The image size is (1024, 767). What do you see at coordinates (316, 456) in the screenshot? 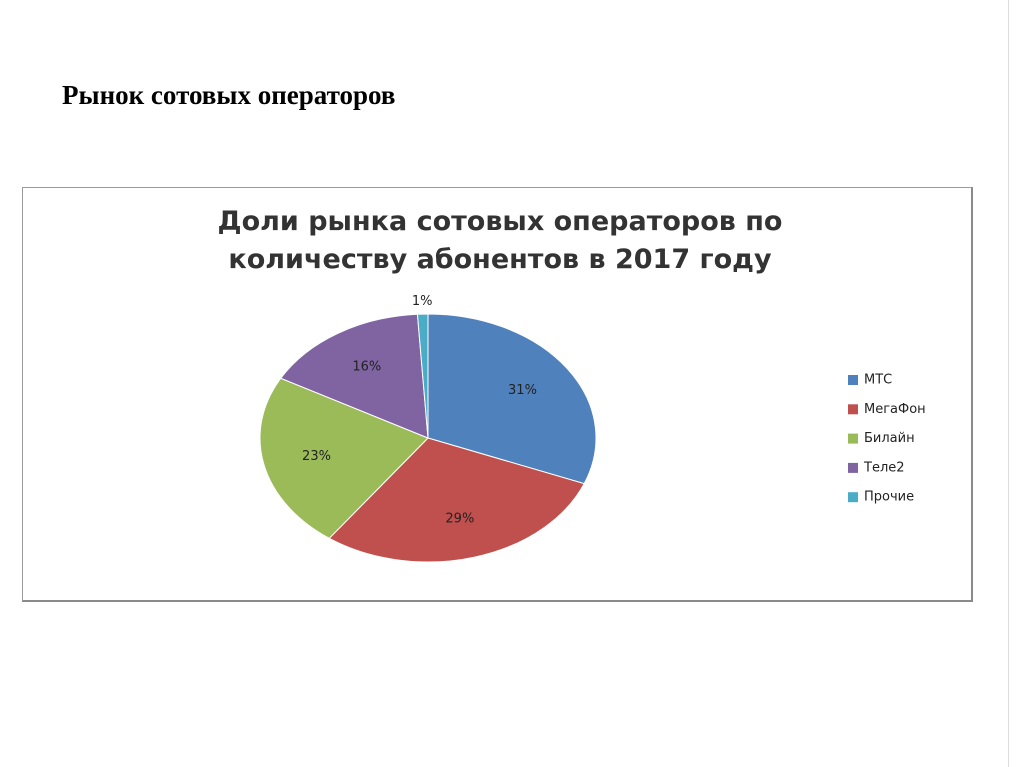
I see `data-label: 23%` at bounding box center [316, 456].